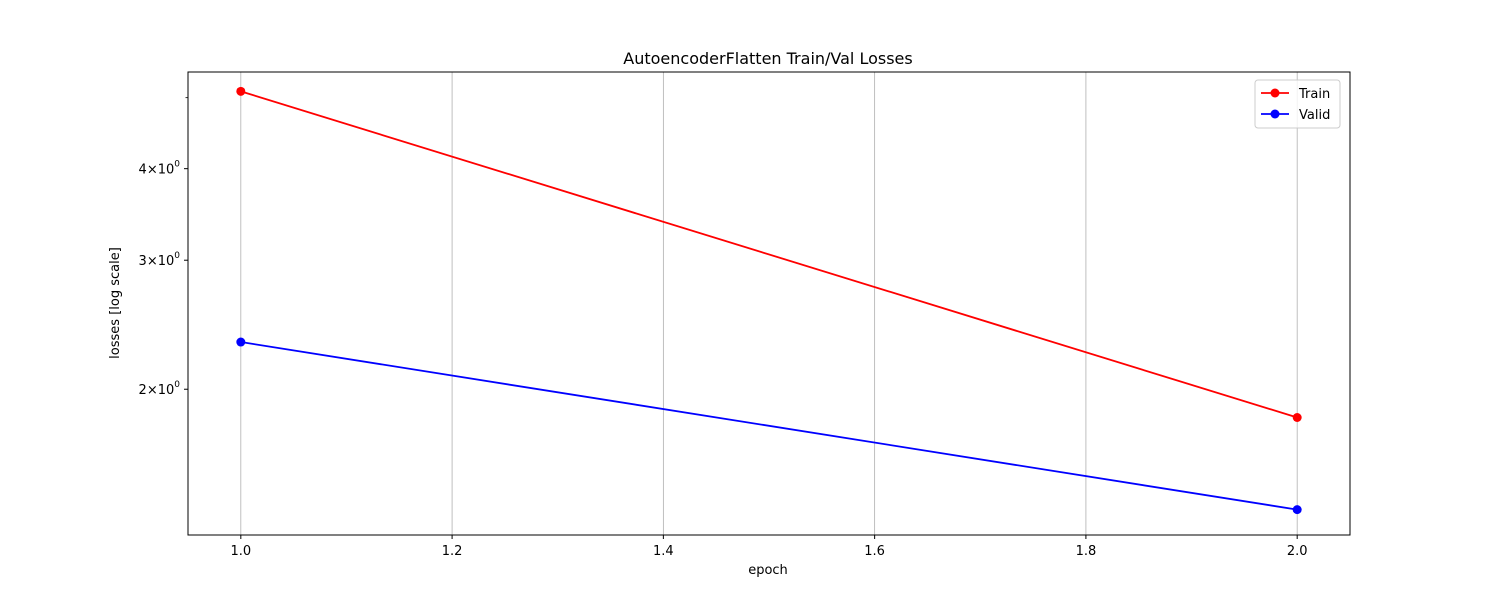  Describe the element at coordinates (115, 303) in the screenshot. I see `y-axis-label: losses [log scale]` at that location.